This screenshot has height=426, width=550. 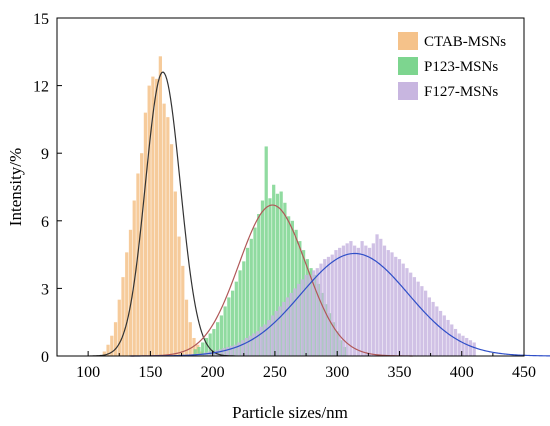 I want to click on legend-label-2: F127-MSNs, so click(x=461, y=92).